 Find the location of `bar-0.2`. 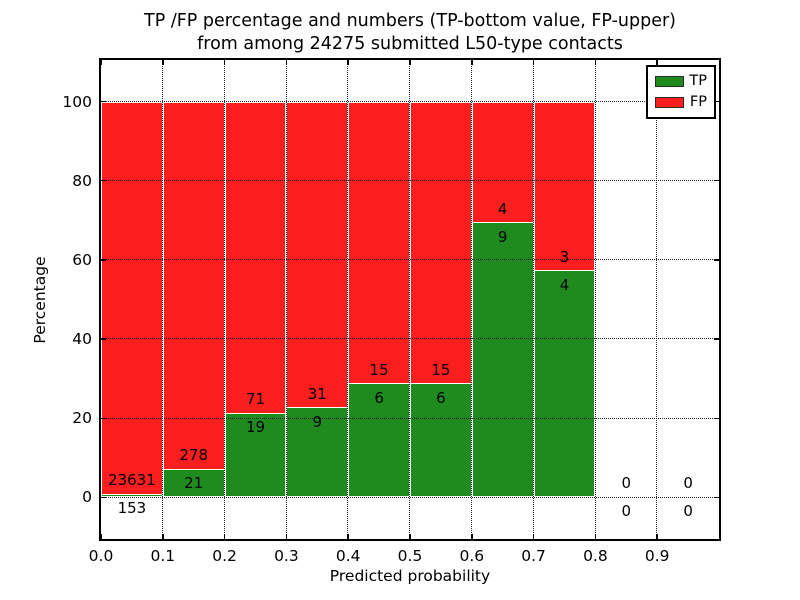

bar-0.2 is located at coordinates (255, 299).